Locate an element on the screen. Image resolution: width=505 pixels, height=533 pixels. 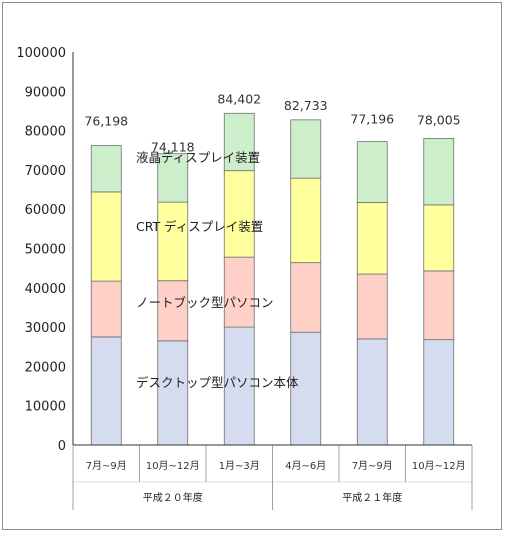
y-tick-label: 100000 is located at coordinates (41, 53).